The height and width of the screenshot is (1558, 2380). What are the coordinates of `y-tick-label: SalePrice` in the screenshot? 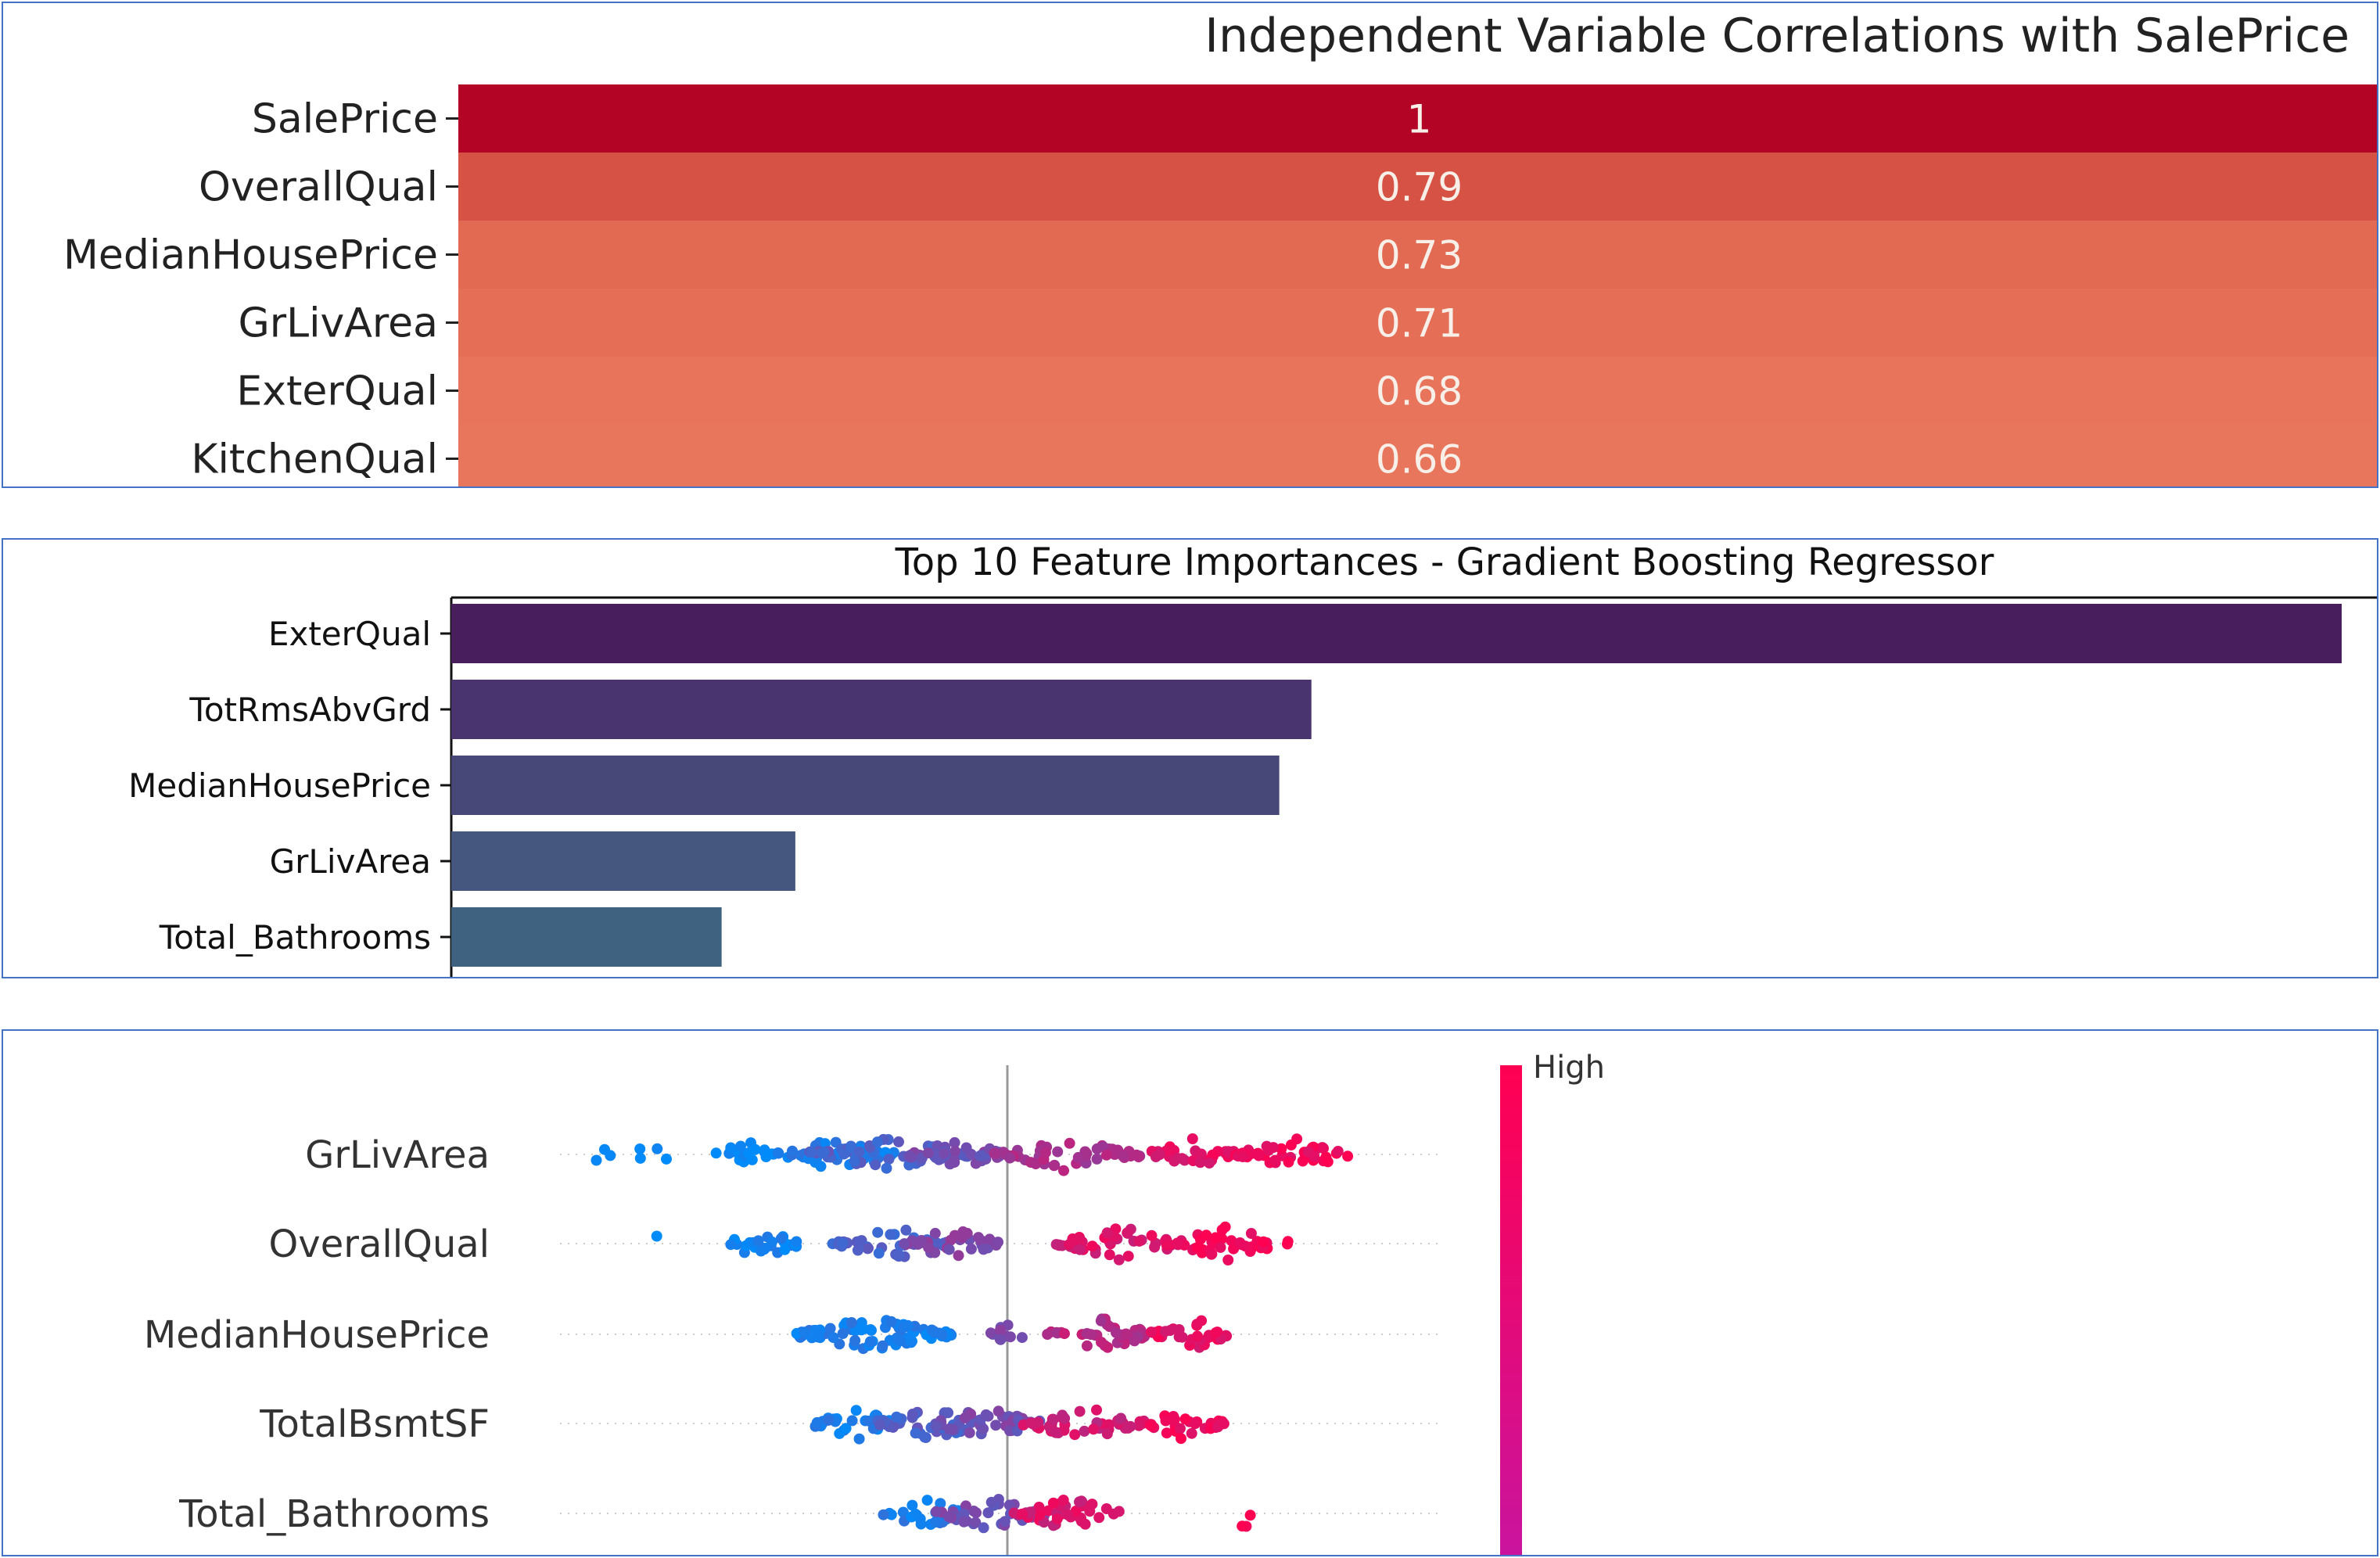 It's located at (345, 119).